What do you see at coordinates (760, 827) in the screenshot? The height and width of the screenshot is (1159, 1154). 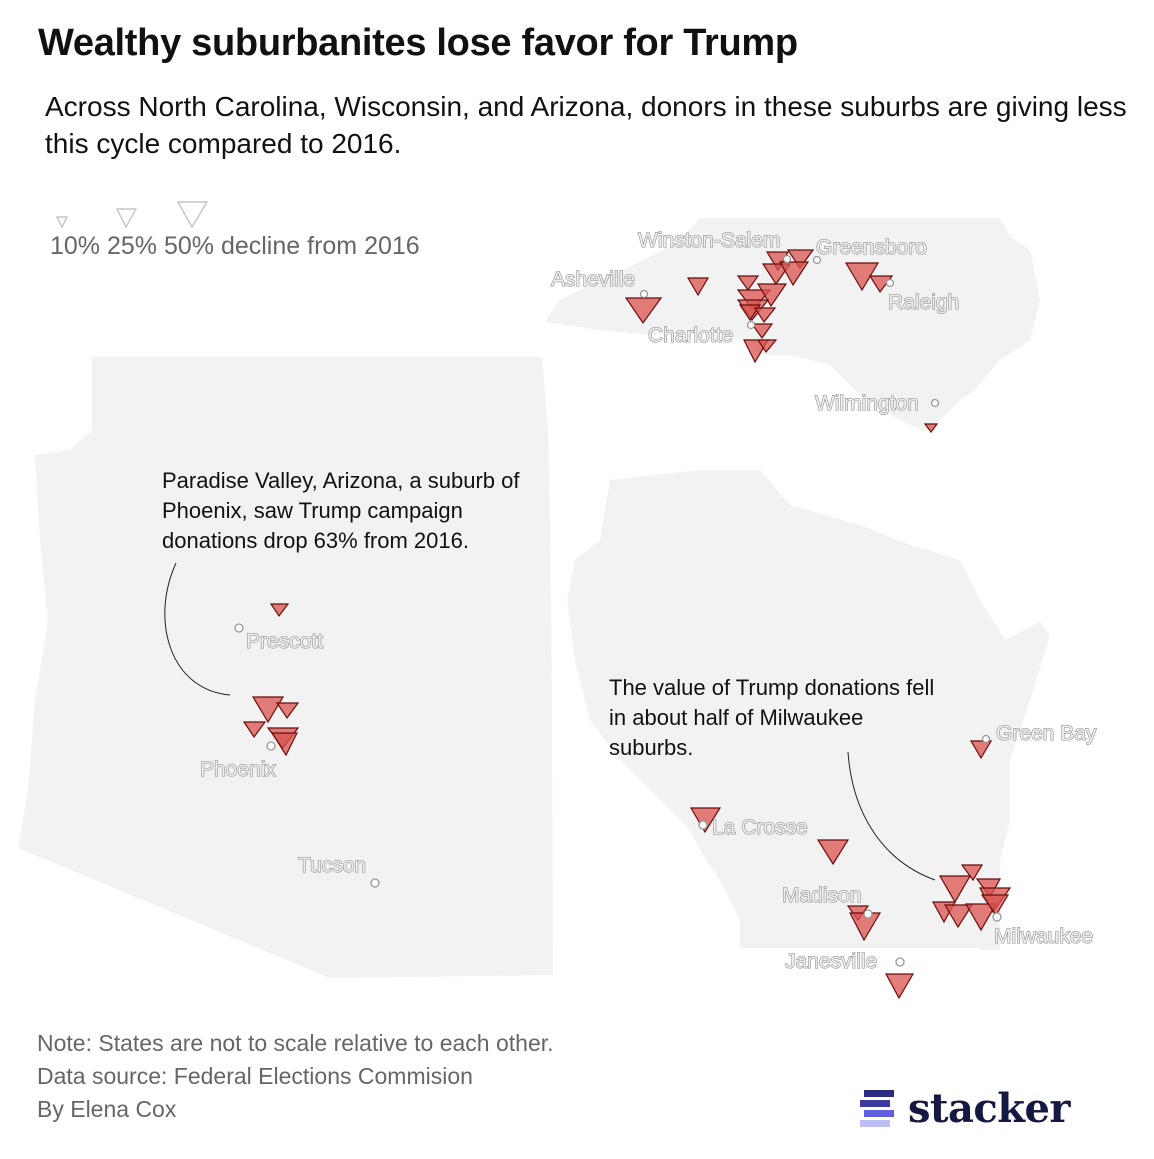 I see `city-label-la-crosse: La Crosse` at bounding box center [760, 827].